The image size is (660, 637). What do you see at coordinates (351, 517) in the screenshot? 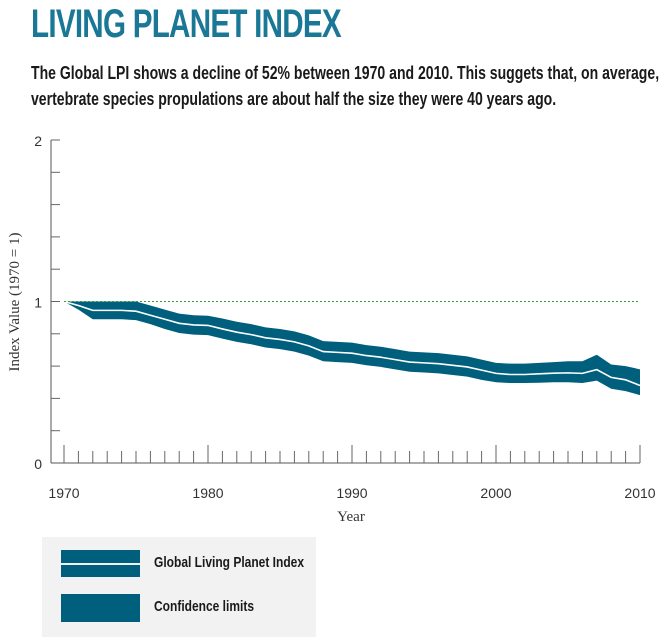
I see `x-axis-label: Year` at bounding box center [351, 517].